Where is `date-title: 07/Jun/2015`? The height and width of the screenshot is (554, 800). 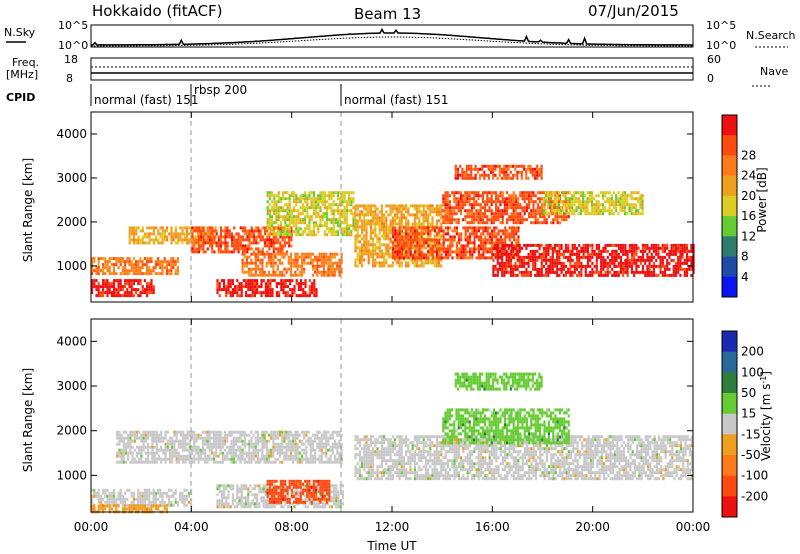
date-title: 07/Jun/2015 is located at coordinates (633, 11).